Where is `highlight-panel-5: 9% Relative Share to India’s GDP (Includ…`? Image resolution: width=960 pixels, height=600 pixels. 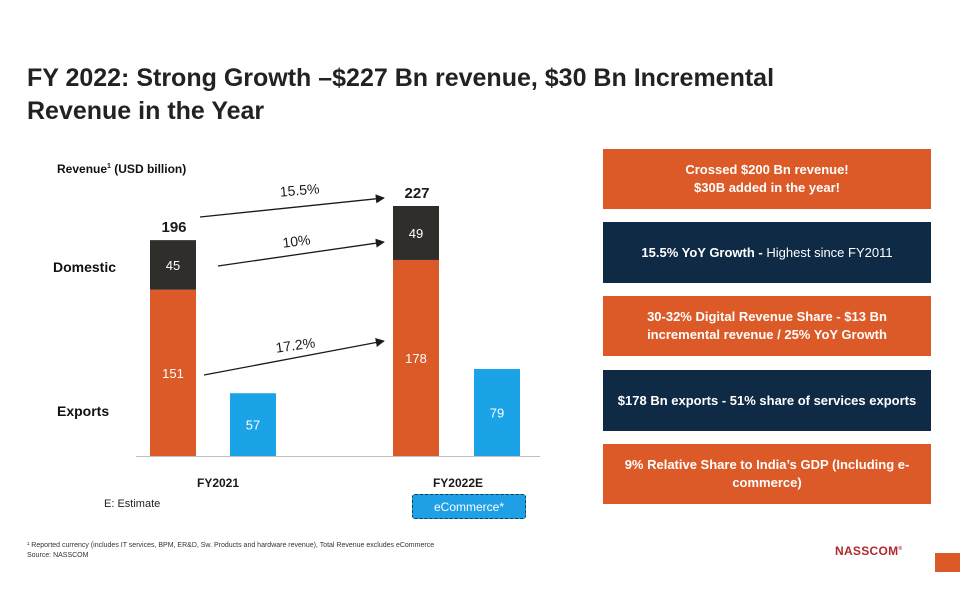 highlight-panel-5: 9% Relative Share to India’s GDP (Includ… is located at coordinates (767, 474).